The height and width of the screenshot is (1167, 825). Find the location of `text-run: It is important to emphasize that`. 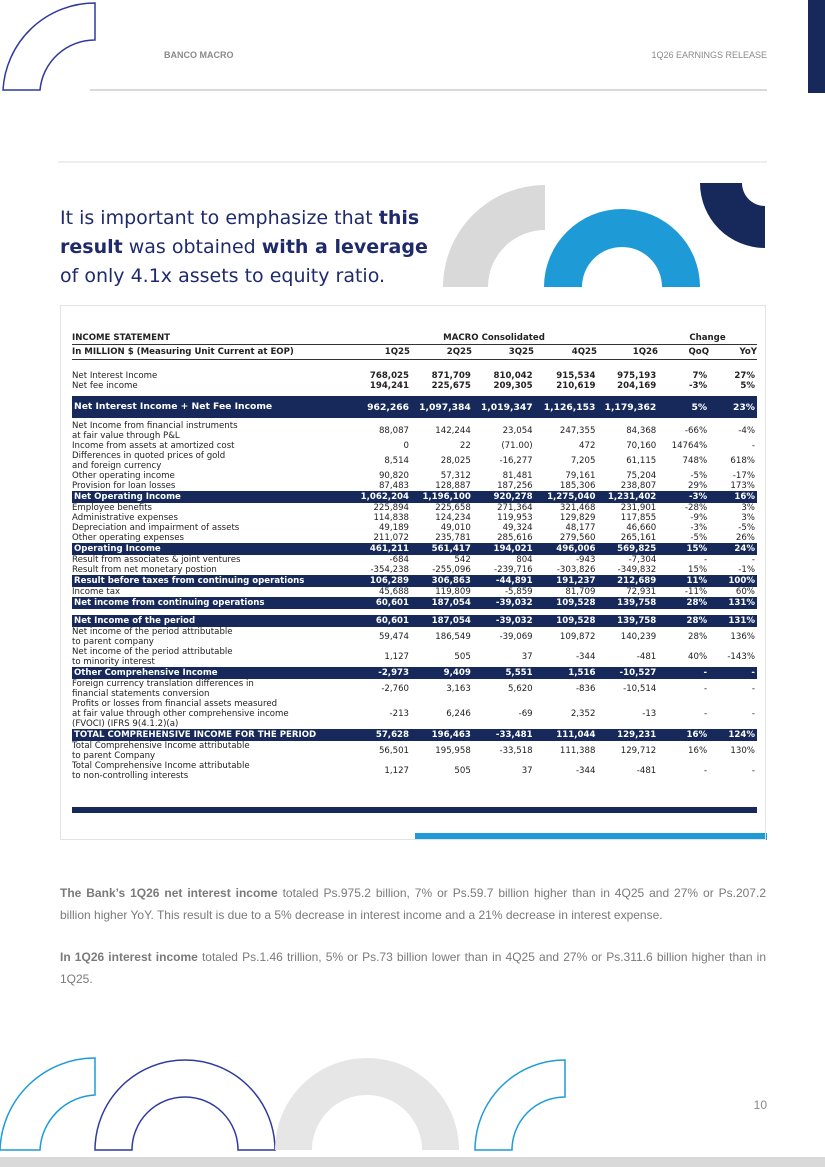

text-run: It is important to emphasize that is located at coordinates (219, 218).